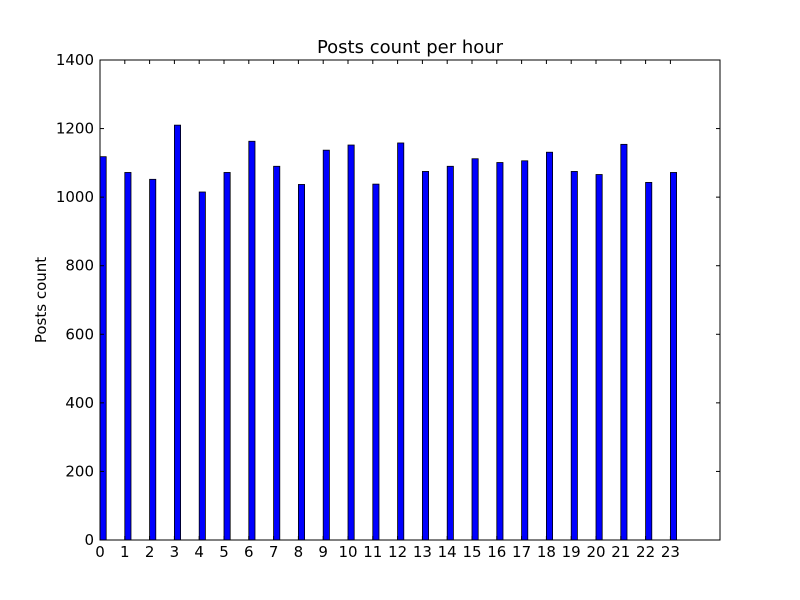  Describe the element at coordinates (150, 552) in the screenshot. I see `x-tick-label: 2` at that location.